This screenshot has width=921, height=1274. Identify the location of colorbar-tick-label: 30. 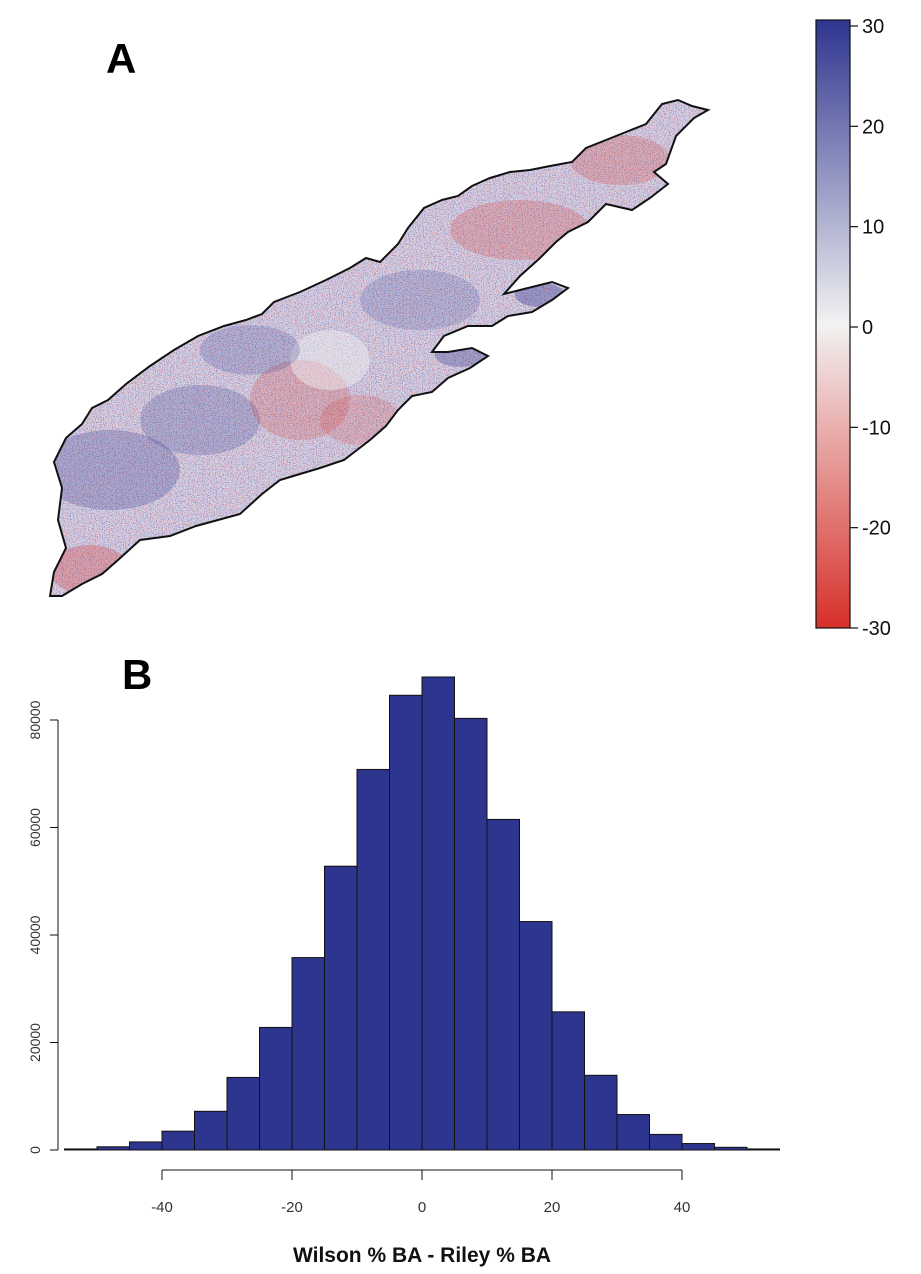
(873, 27).